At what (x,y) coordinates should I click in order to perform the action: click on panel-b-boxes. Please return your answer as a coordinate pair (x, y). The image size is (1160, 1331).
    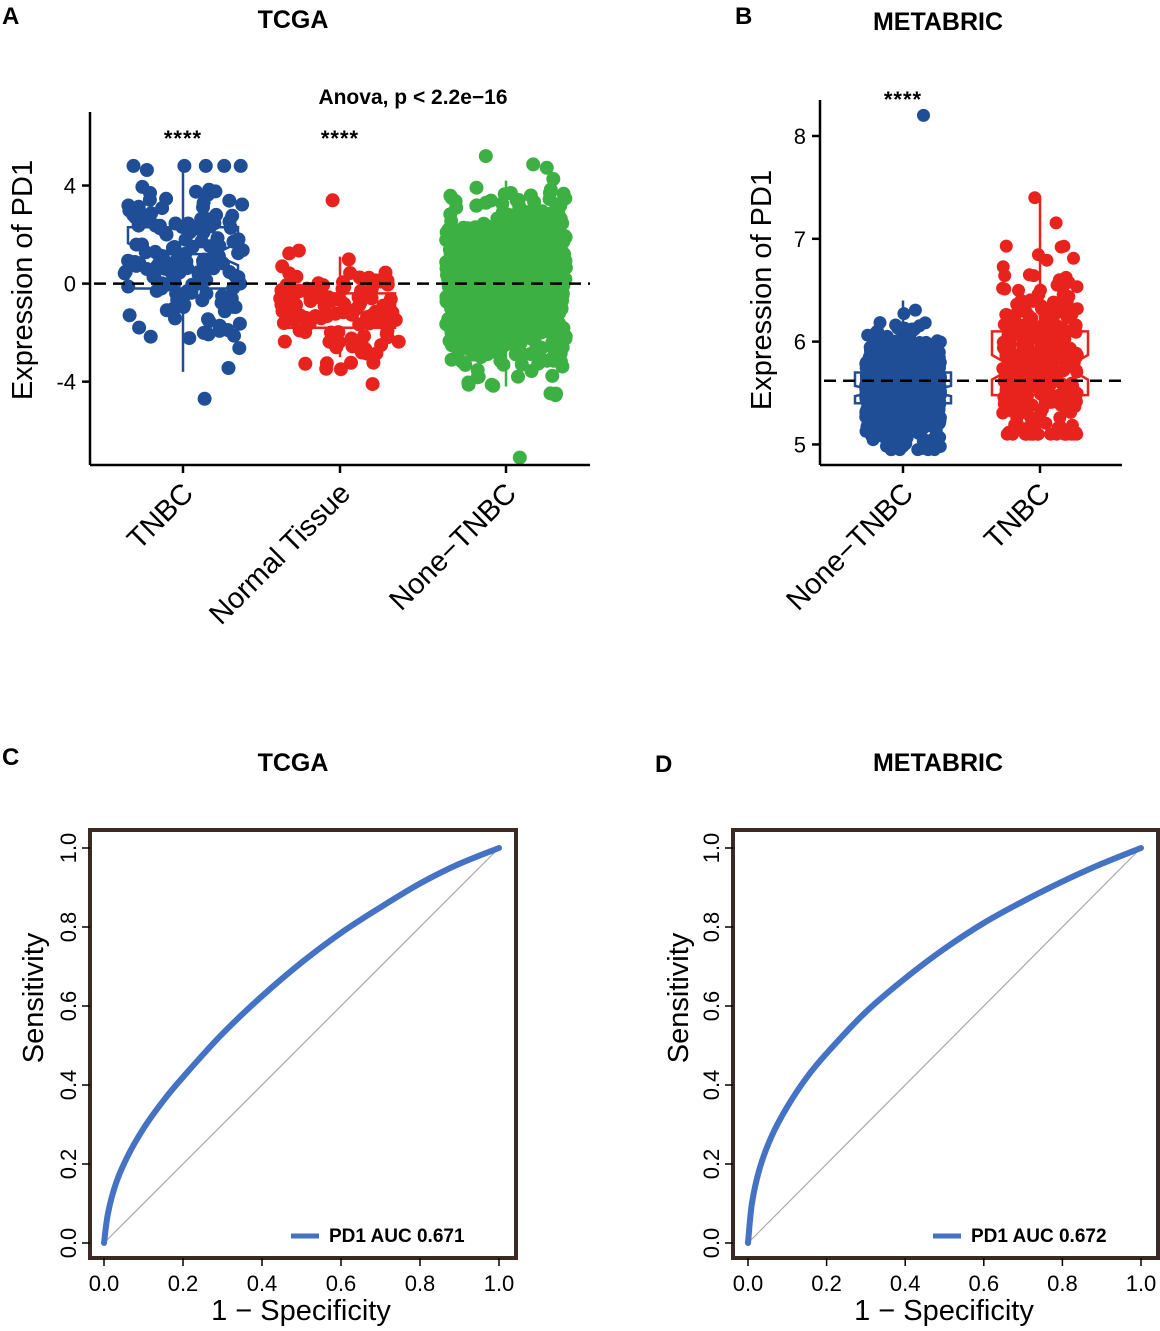
    Looking at the image, I should click on (971, 323).